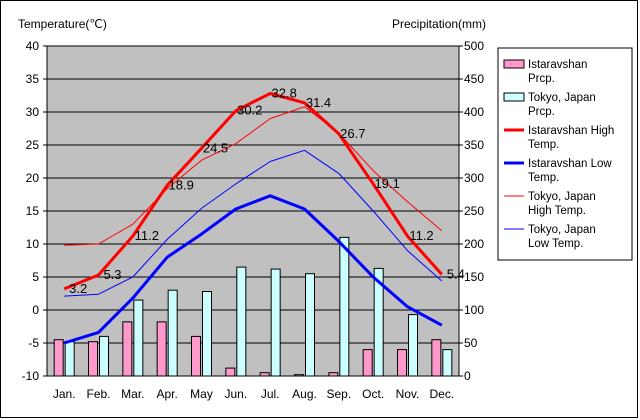 The height and width of the screenshot is (420, 640). What do you see at coordinates (467, 376) in the screenshot?
I see `y2-tick-label: 0` at bounding box center [467, 376].